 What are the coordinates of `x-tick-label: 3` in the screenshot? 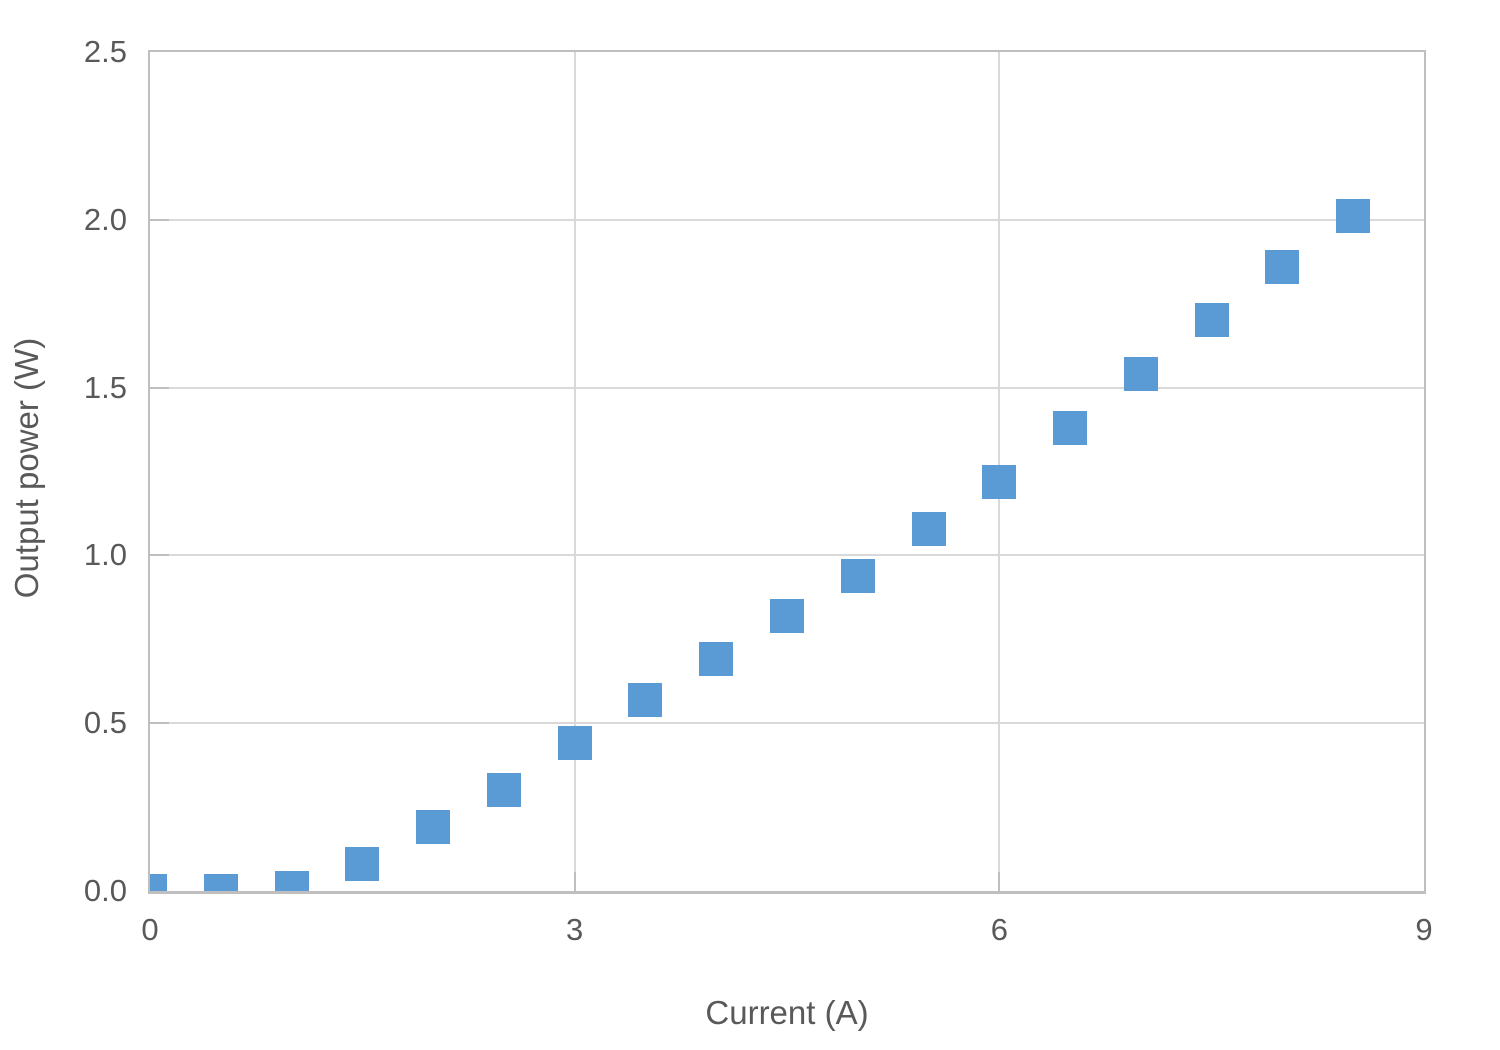 It's located at (575, 929).